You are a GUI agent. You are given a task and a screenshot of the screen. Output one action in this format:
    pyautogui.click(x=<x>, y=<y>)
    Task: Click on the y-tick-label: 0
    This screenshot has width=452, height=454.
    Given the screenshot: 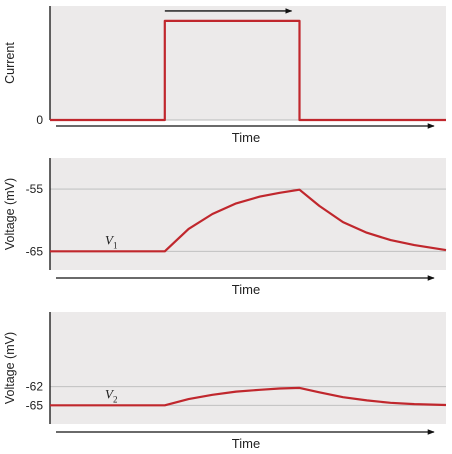 What is the action you would take?
    pyautogui.click(x=39, y=120)
    